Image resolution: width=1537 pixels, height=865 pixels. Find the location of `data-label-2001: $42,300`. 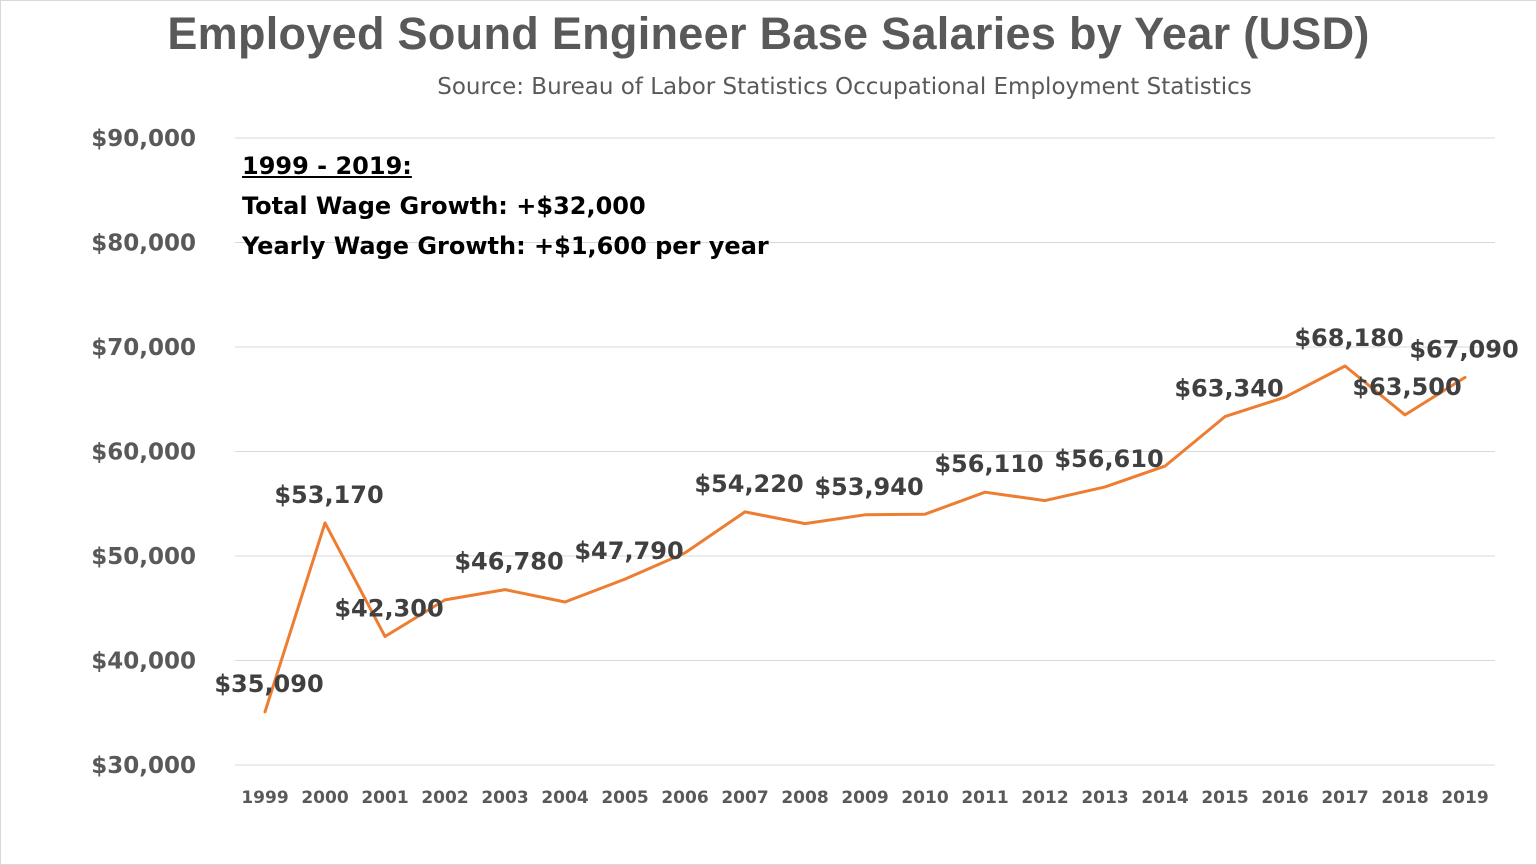

data-label-2001: $42,300 is located at coordinates (388, 608).